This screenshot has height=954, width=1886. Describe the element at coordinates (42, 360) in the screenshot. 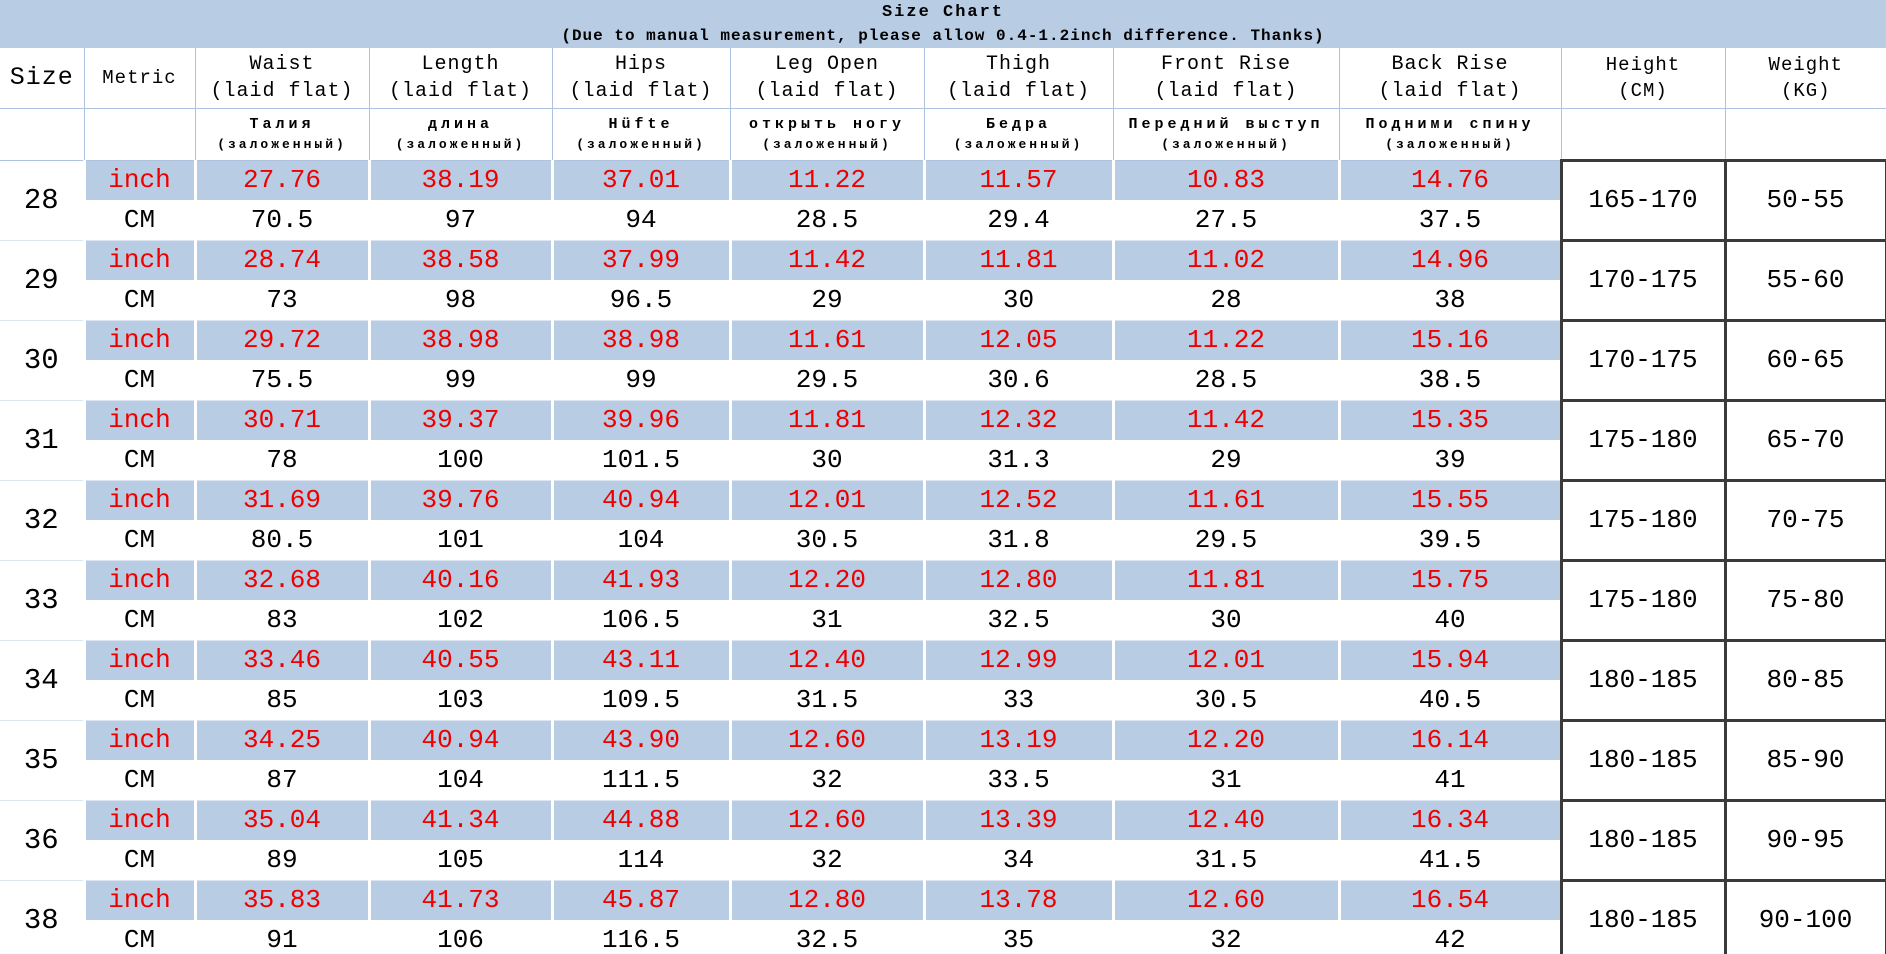

I see `size-cell: 30` at that location.